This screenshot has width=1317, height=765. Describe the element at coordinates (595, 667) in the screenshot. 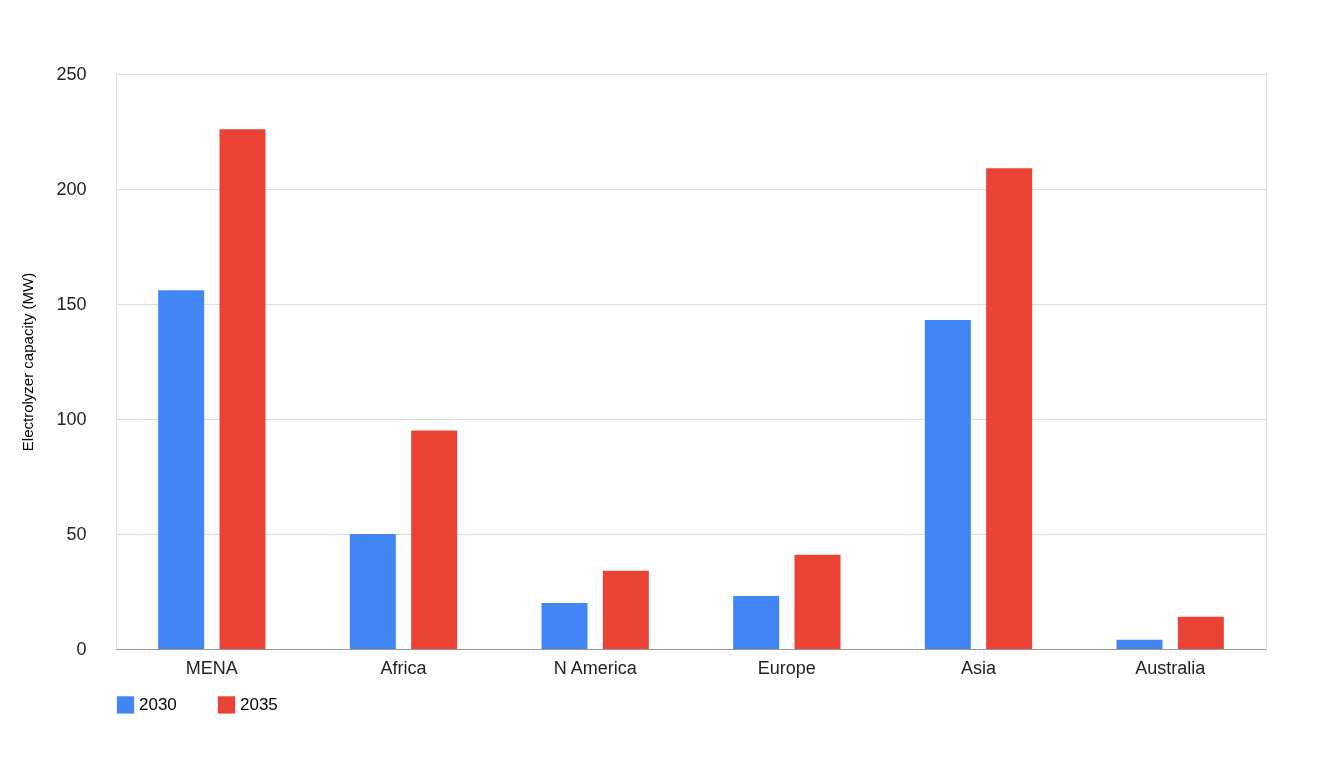

I see `x-tick-label: N America` at that location.